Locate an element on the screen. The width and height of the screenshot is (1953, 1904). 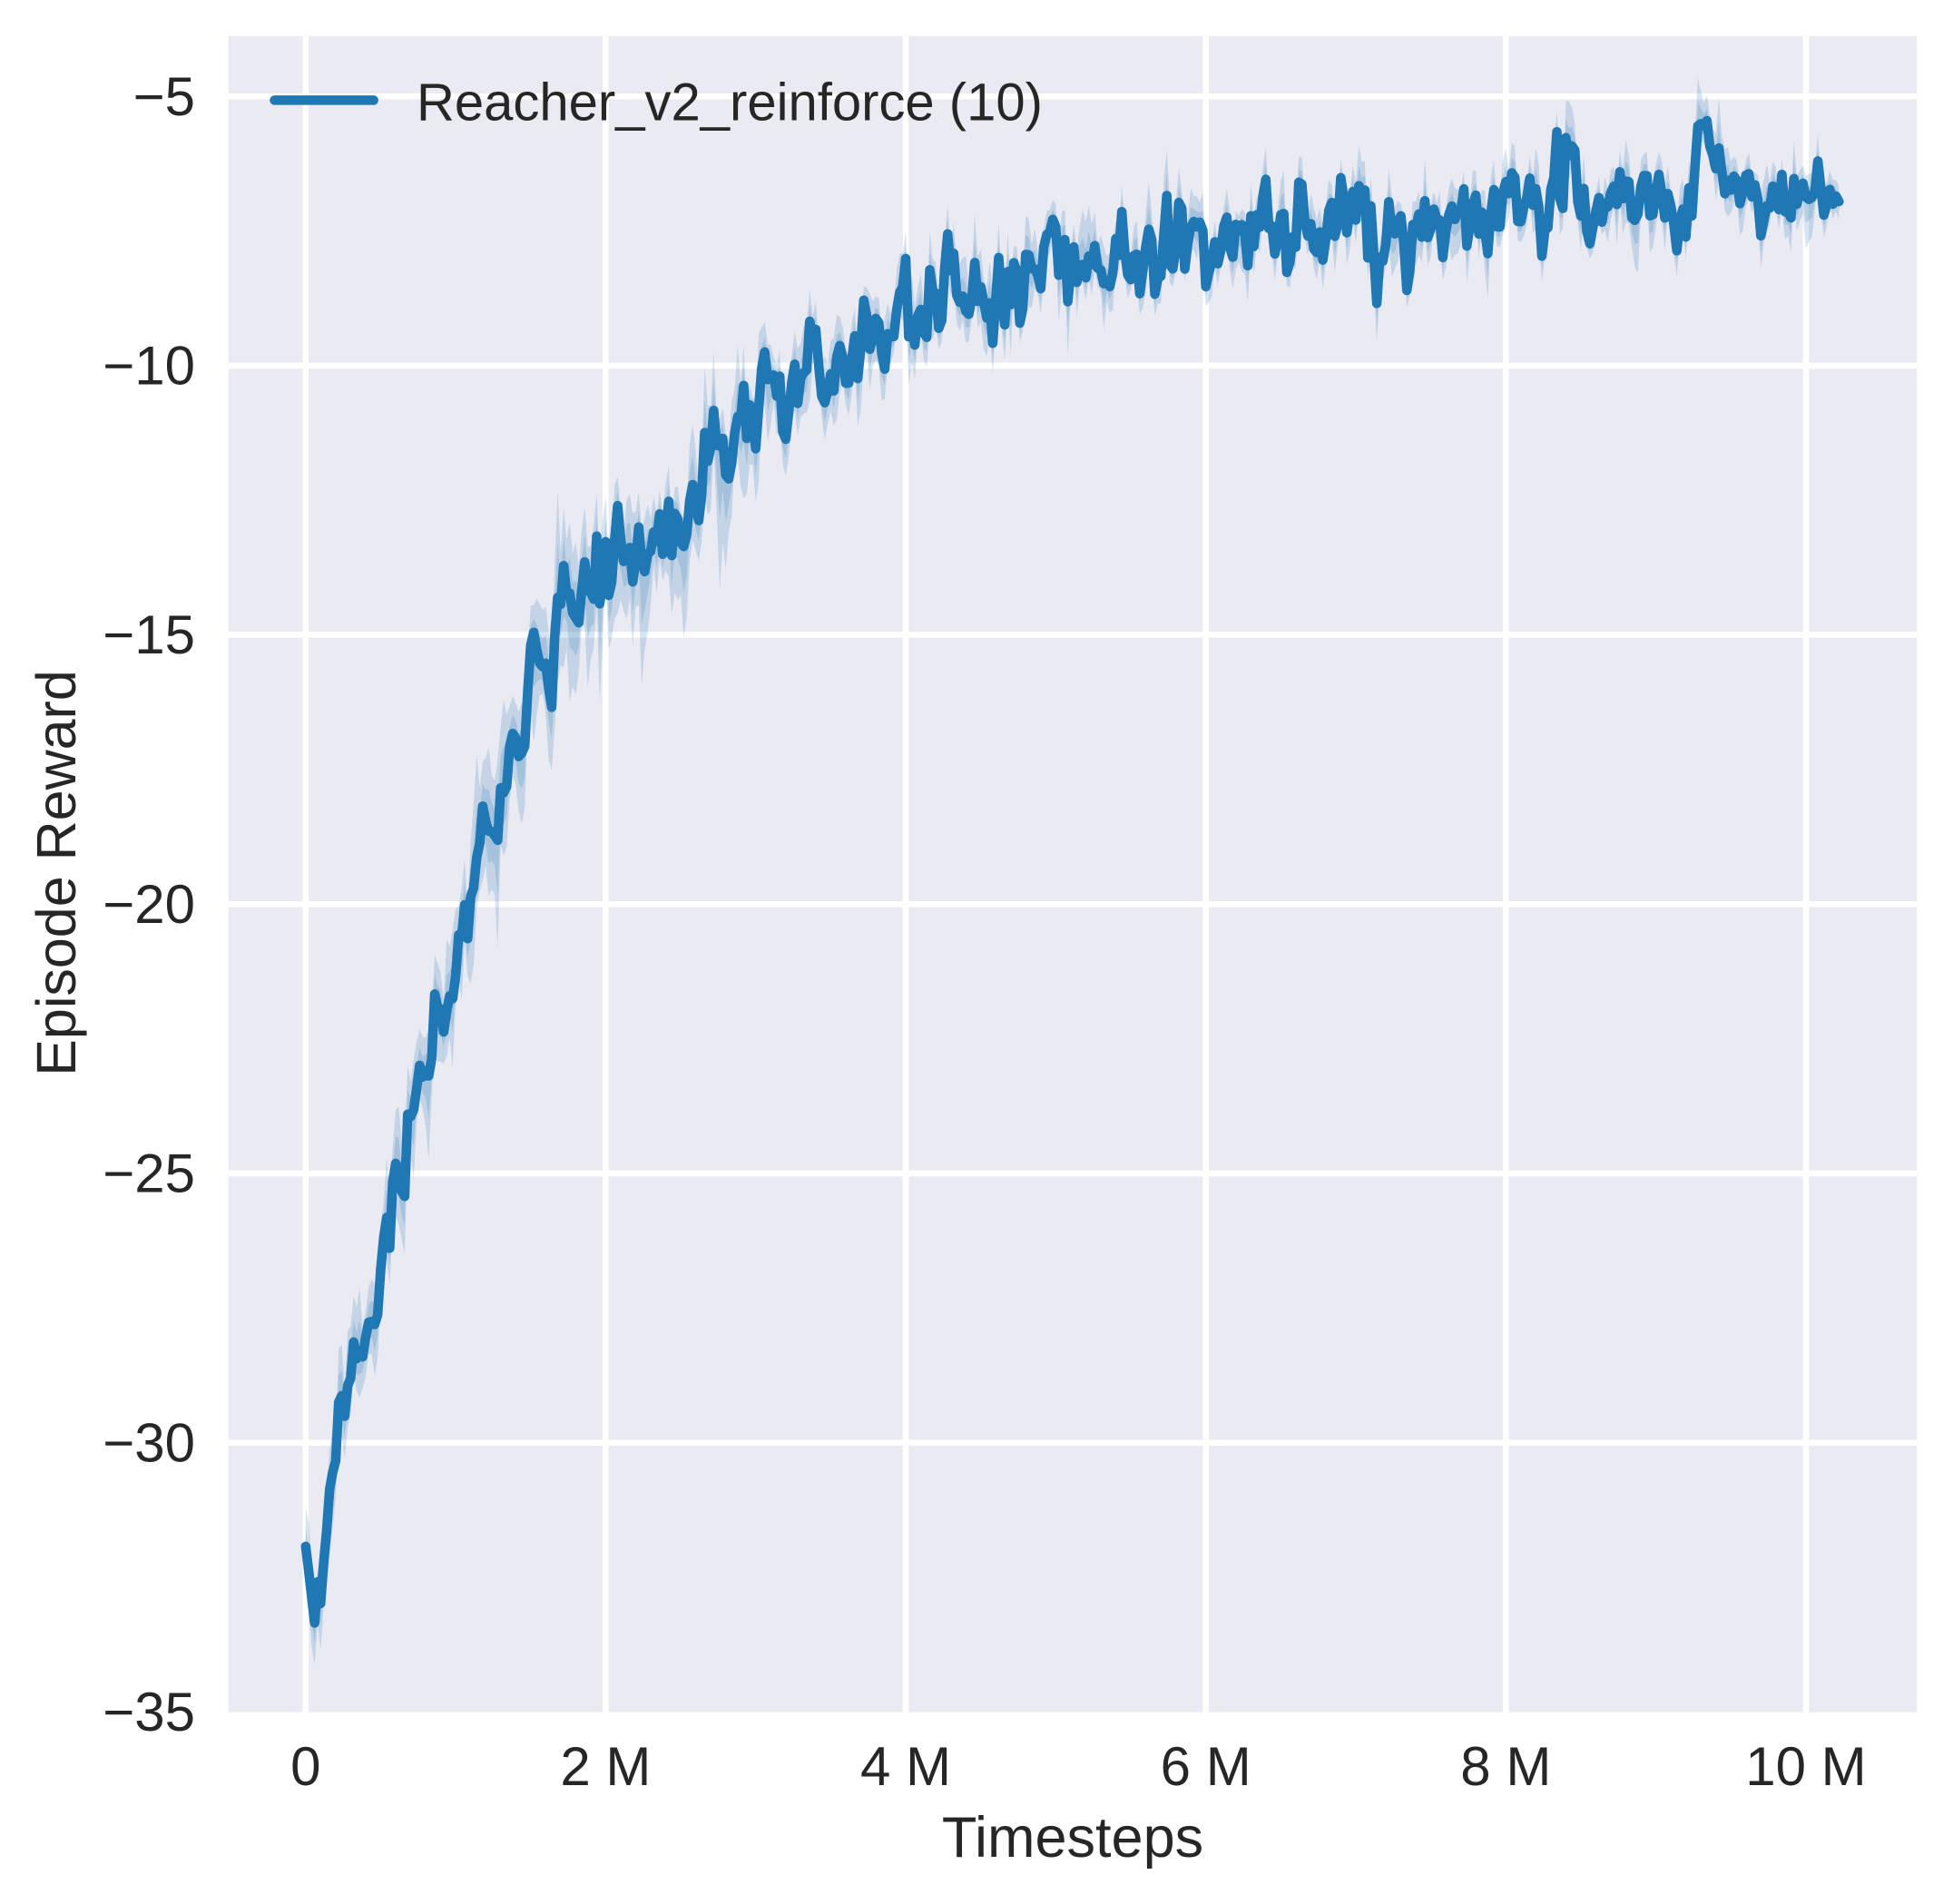
svg-text: −20 is located at coordinates (149, 905).